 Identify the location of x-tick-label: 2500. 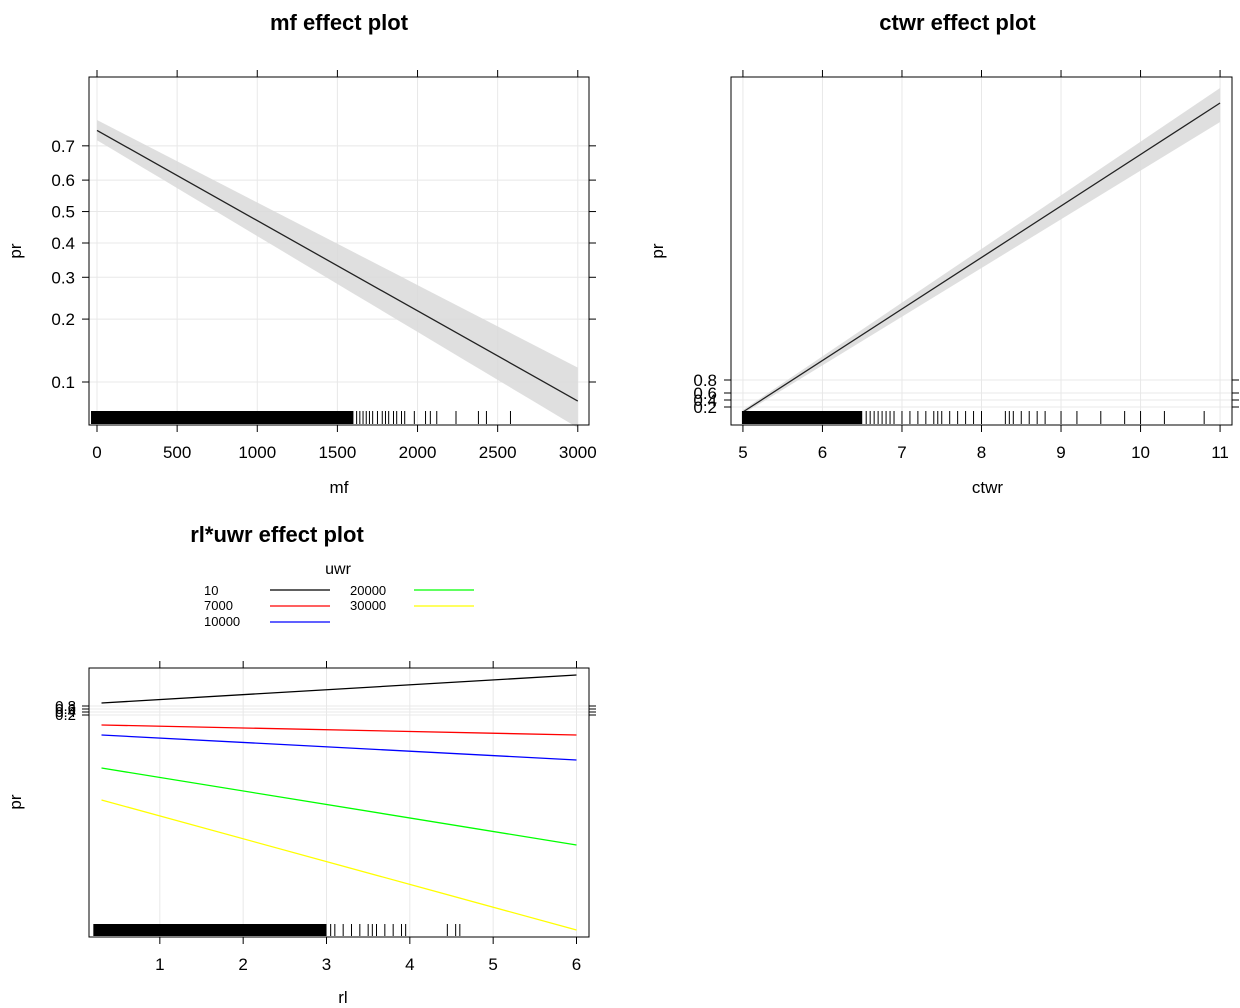
(498, 452).